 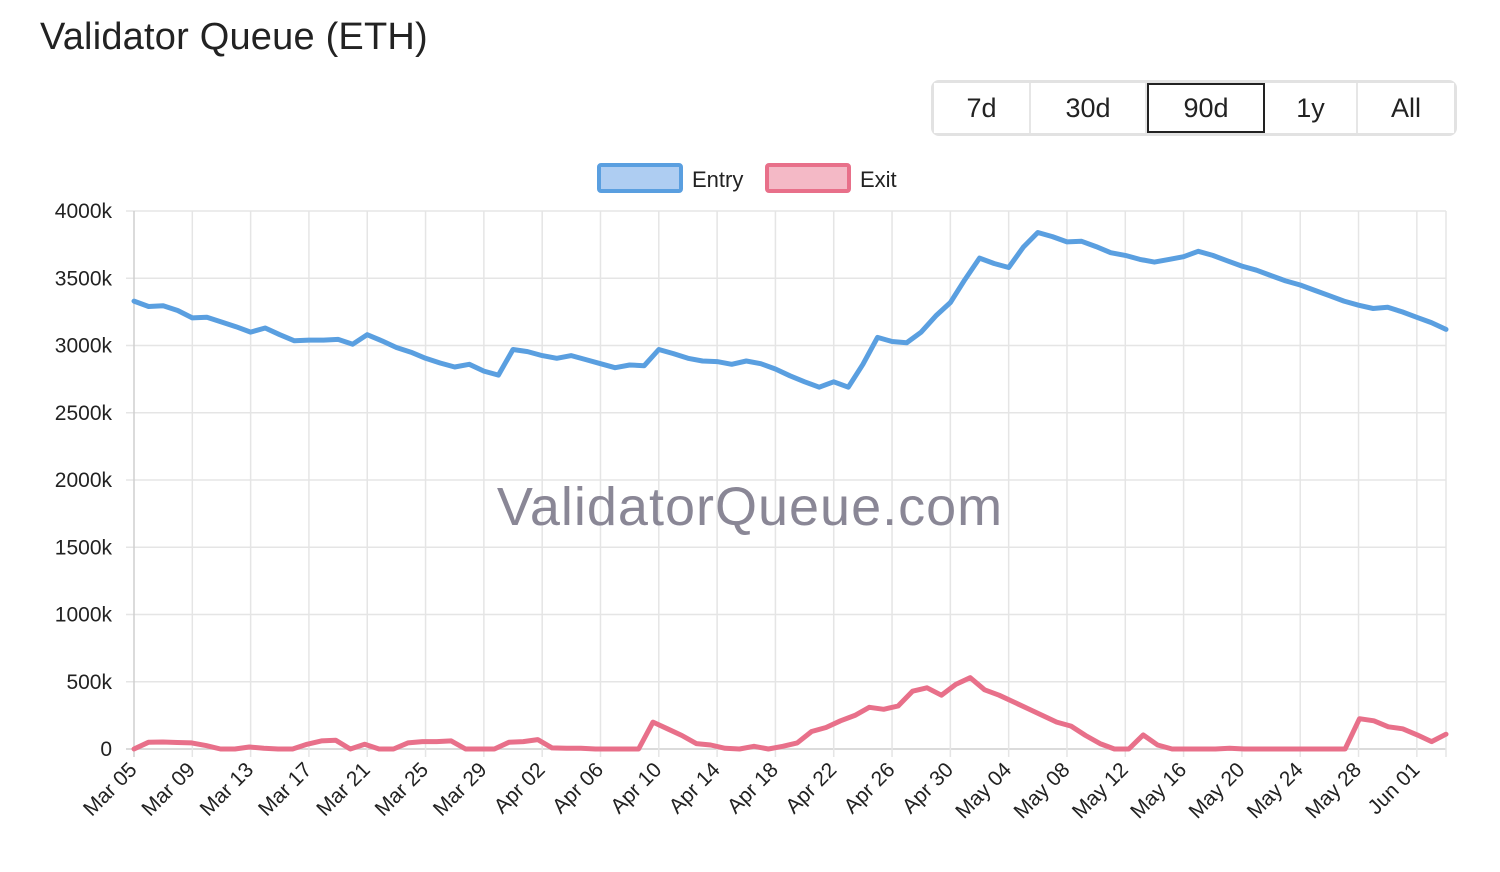 I want to click on x-tick-label: Mar 25, so click(x=402, y=789).